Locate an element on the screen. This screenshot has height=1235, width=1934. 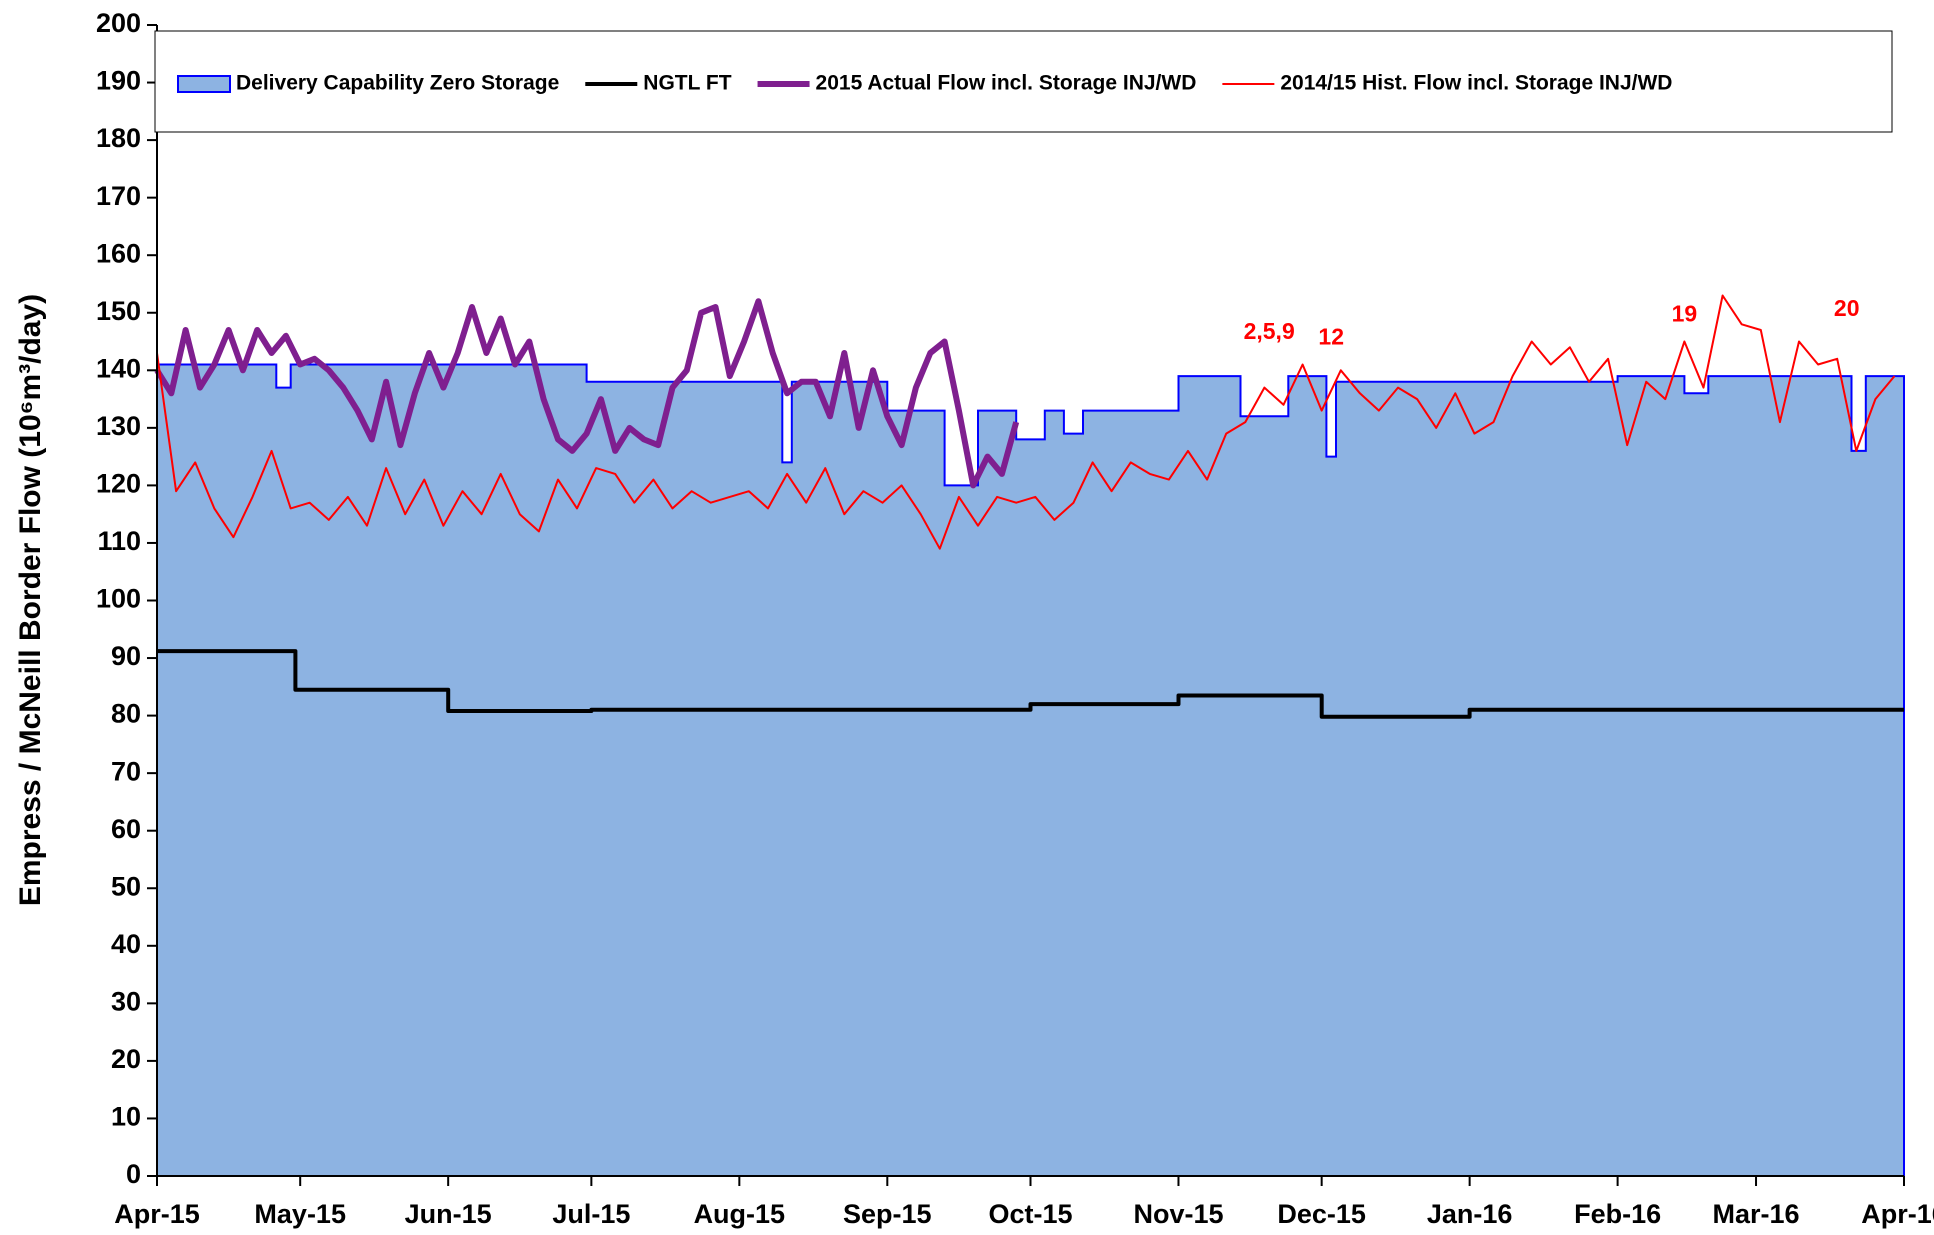
y-tick-label: 160 is located at coordinates (118, 253).